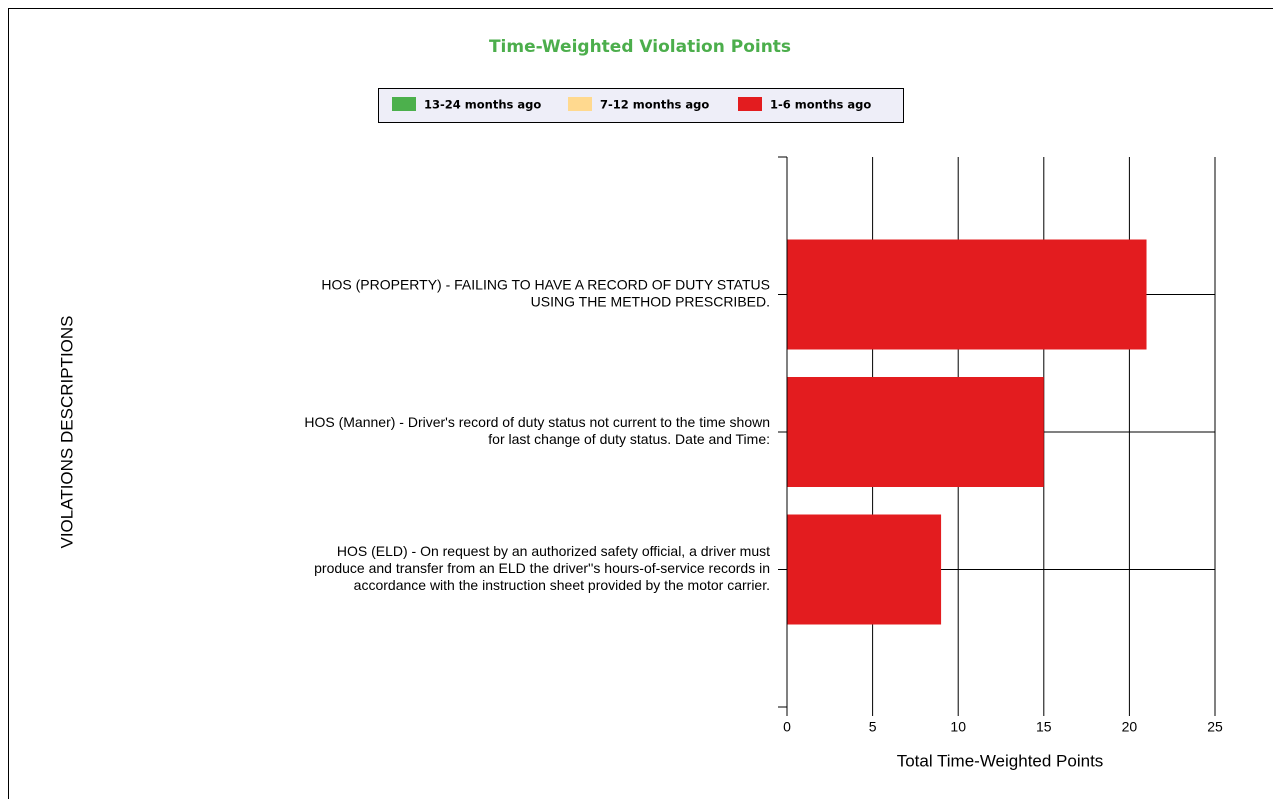 Image resolution: width=1273 pixels, height=799 pixels. What do you see at coordinates (873, 727) in the screenshot?
I see `x-tick-label: 5` at bounding box center [873, 727].